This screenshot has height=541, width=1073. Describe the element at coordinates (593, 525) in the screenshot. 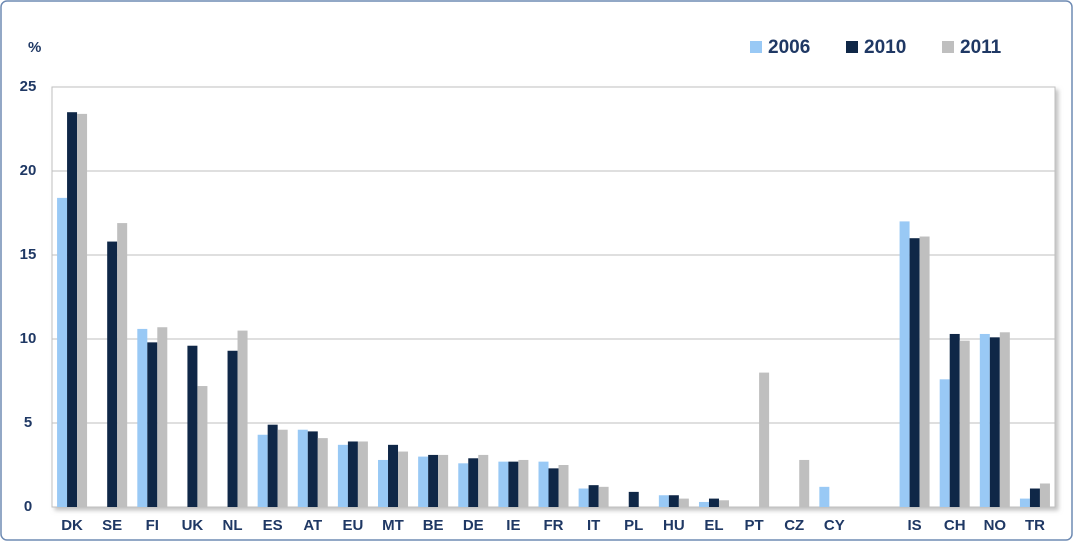

I see `x-tick-label: IT` at that location.